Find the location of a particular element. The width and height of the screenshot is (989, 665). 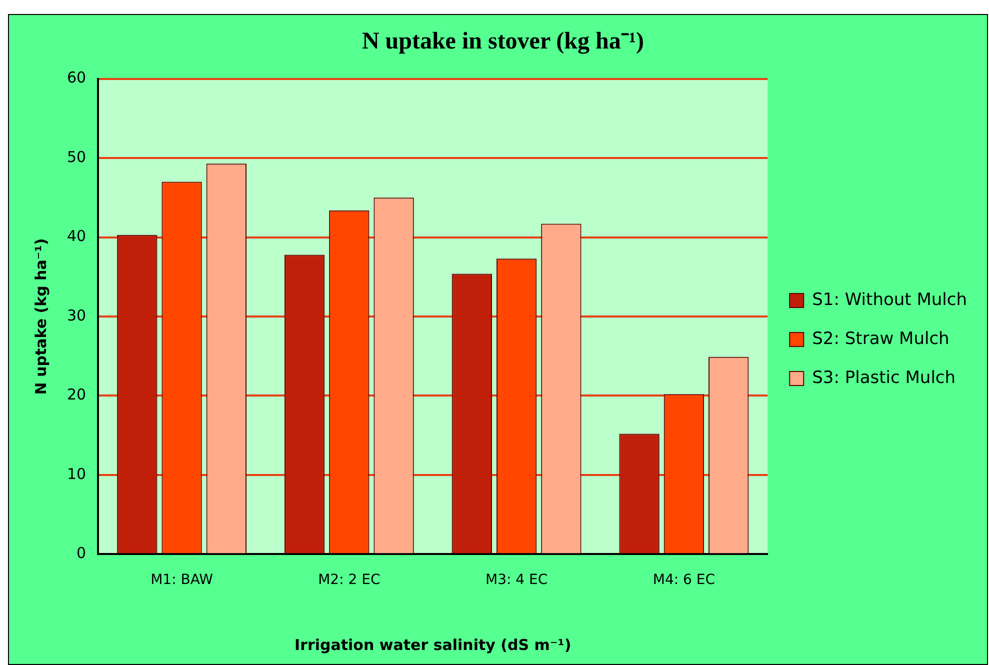

y-tick-label: 20 is located at coordinates (76, 395).